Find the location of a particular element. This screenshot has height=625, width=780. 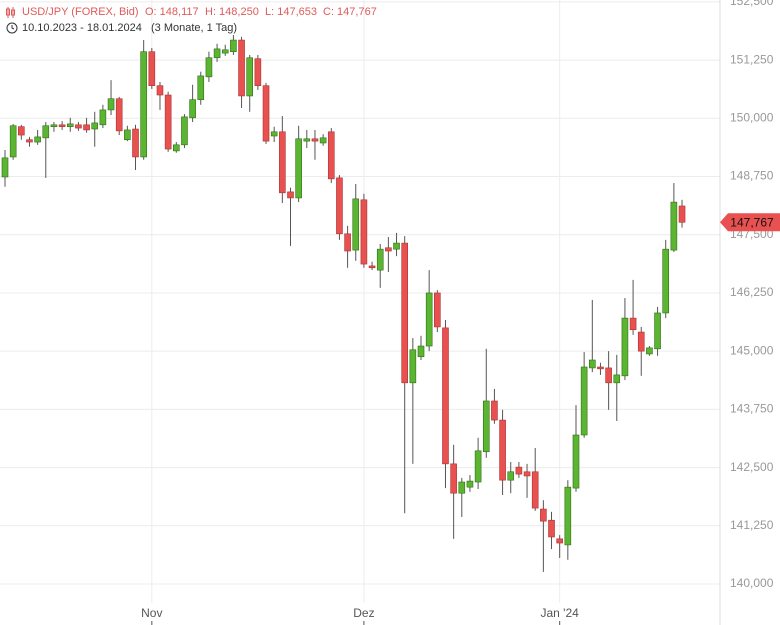

last-price-tag is located at coordinates (750, 222).